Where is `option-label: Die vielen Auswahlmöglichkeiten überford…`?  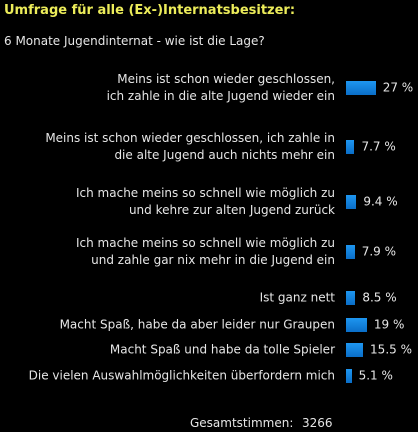
option-label: Die vielen Auswahlmöglichkeiten überford… is located at coordinates (181, 375).